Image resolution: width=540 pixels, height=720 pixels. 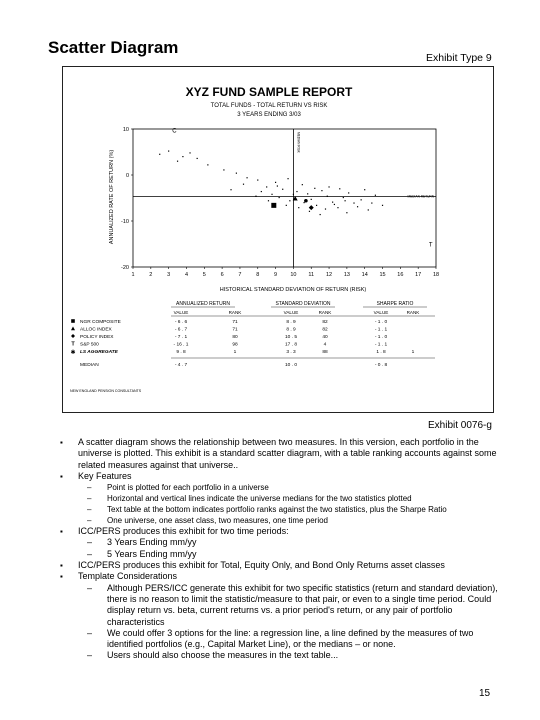 What do you see at coordinates (280, 576) in the screenshot?
I see `bullet-item: ▪ Template Considerations` at bounding box center [280, 576].